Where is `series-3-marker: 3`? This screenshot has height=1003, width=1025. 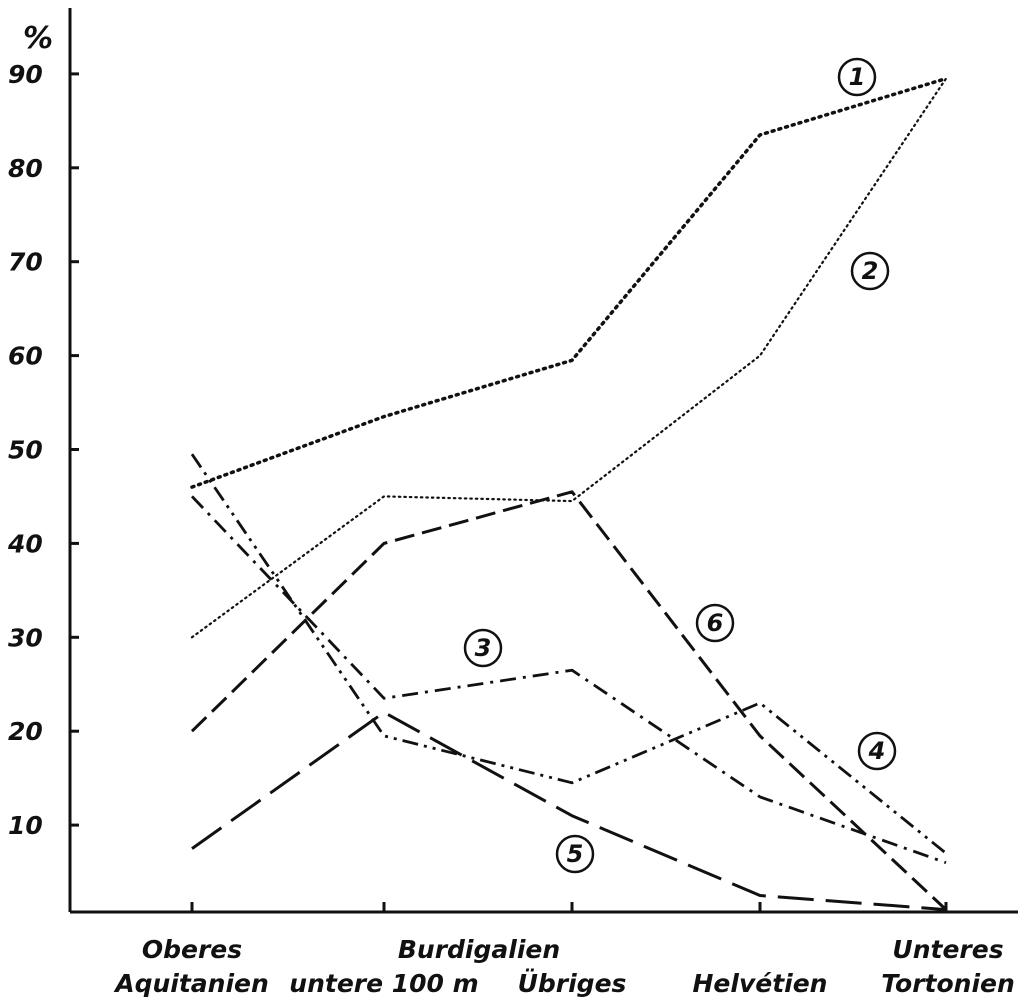 series-3-marker: 3 is located at coordinates (483, 648).